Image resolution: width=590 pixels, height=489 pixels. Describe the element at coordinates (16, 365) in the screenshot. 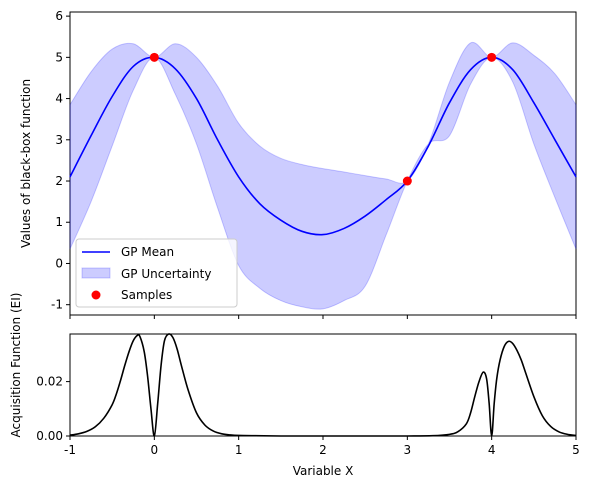

I see `acquisition-y-axis-label: Acquisition Function (EI)` at that location.